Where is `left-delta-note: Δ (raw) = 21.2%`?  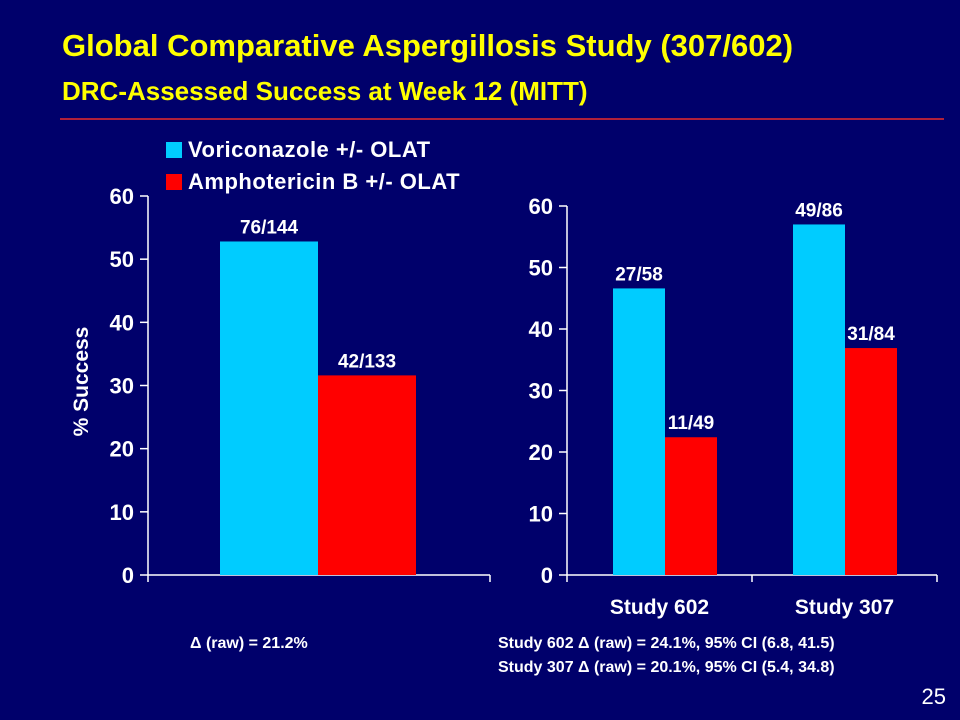
left-delta-note: Δ (raw) = 21.2% is located at coordinates (249, 643).